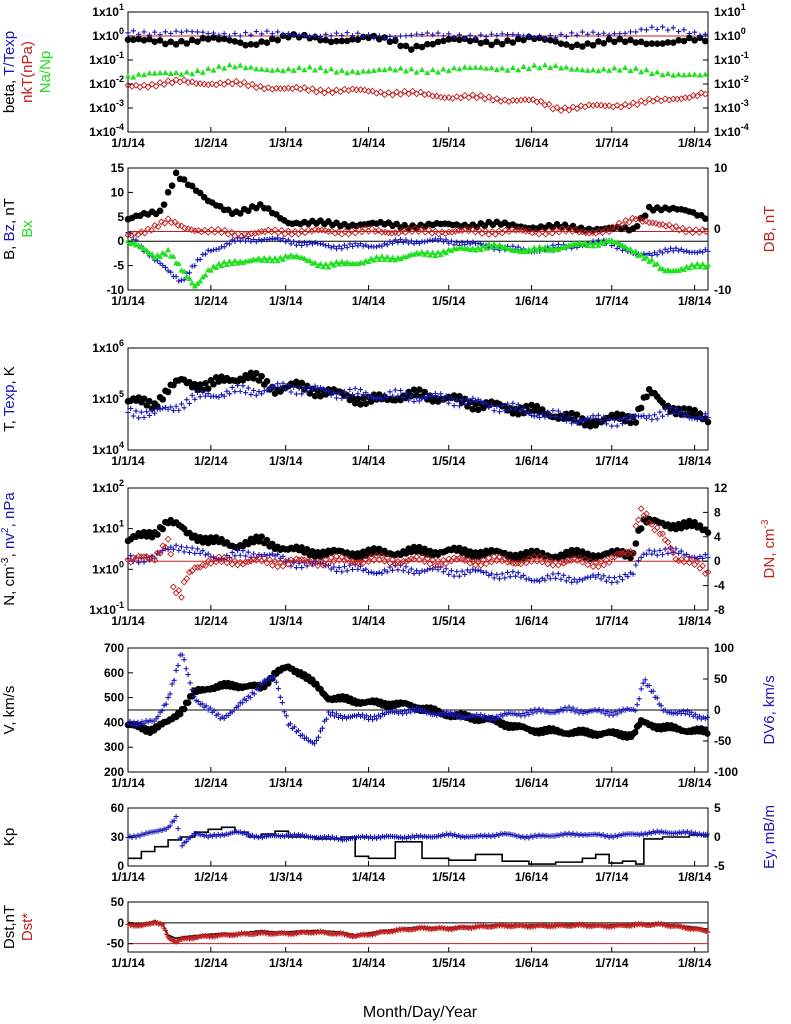  Describe the element at coordinates (532, 143) in the screenshot. I see `x-tick-label: 1/6/14` at that location.